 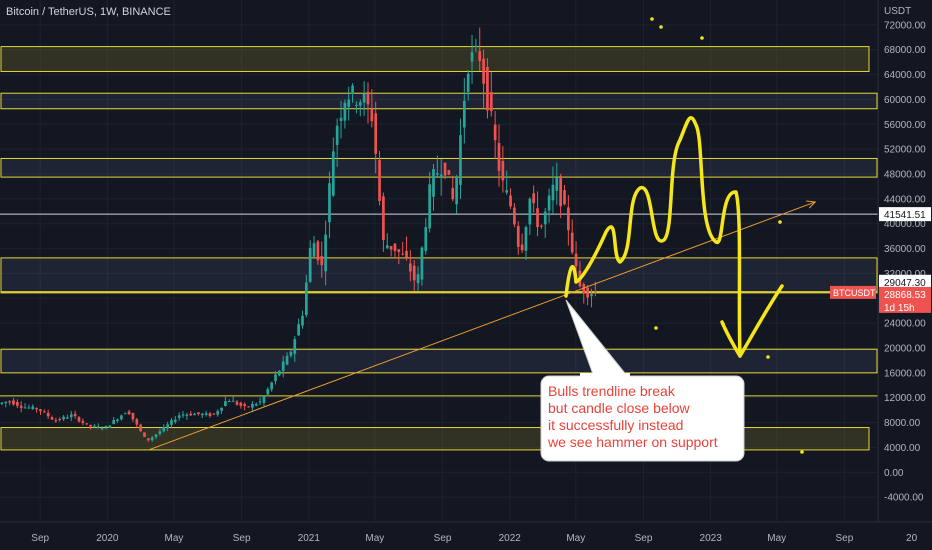 What do you see at coordinates (905, 224) in the screenshot?
I see `axis-tick-label: 40000.00` at bounding box center [905, 224].